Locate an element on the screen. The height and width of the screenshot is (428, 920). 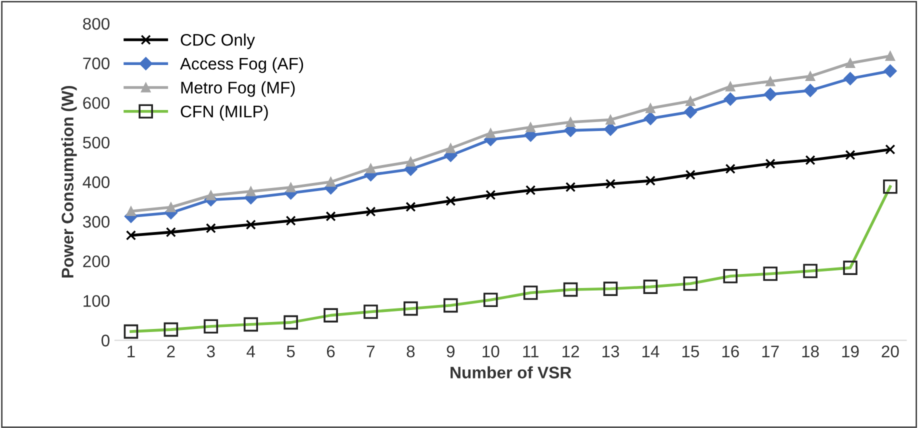
x-tick-label: 18 is located at coordinates (810, 352).